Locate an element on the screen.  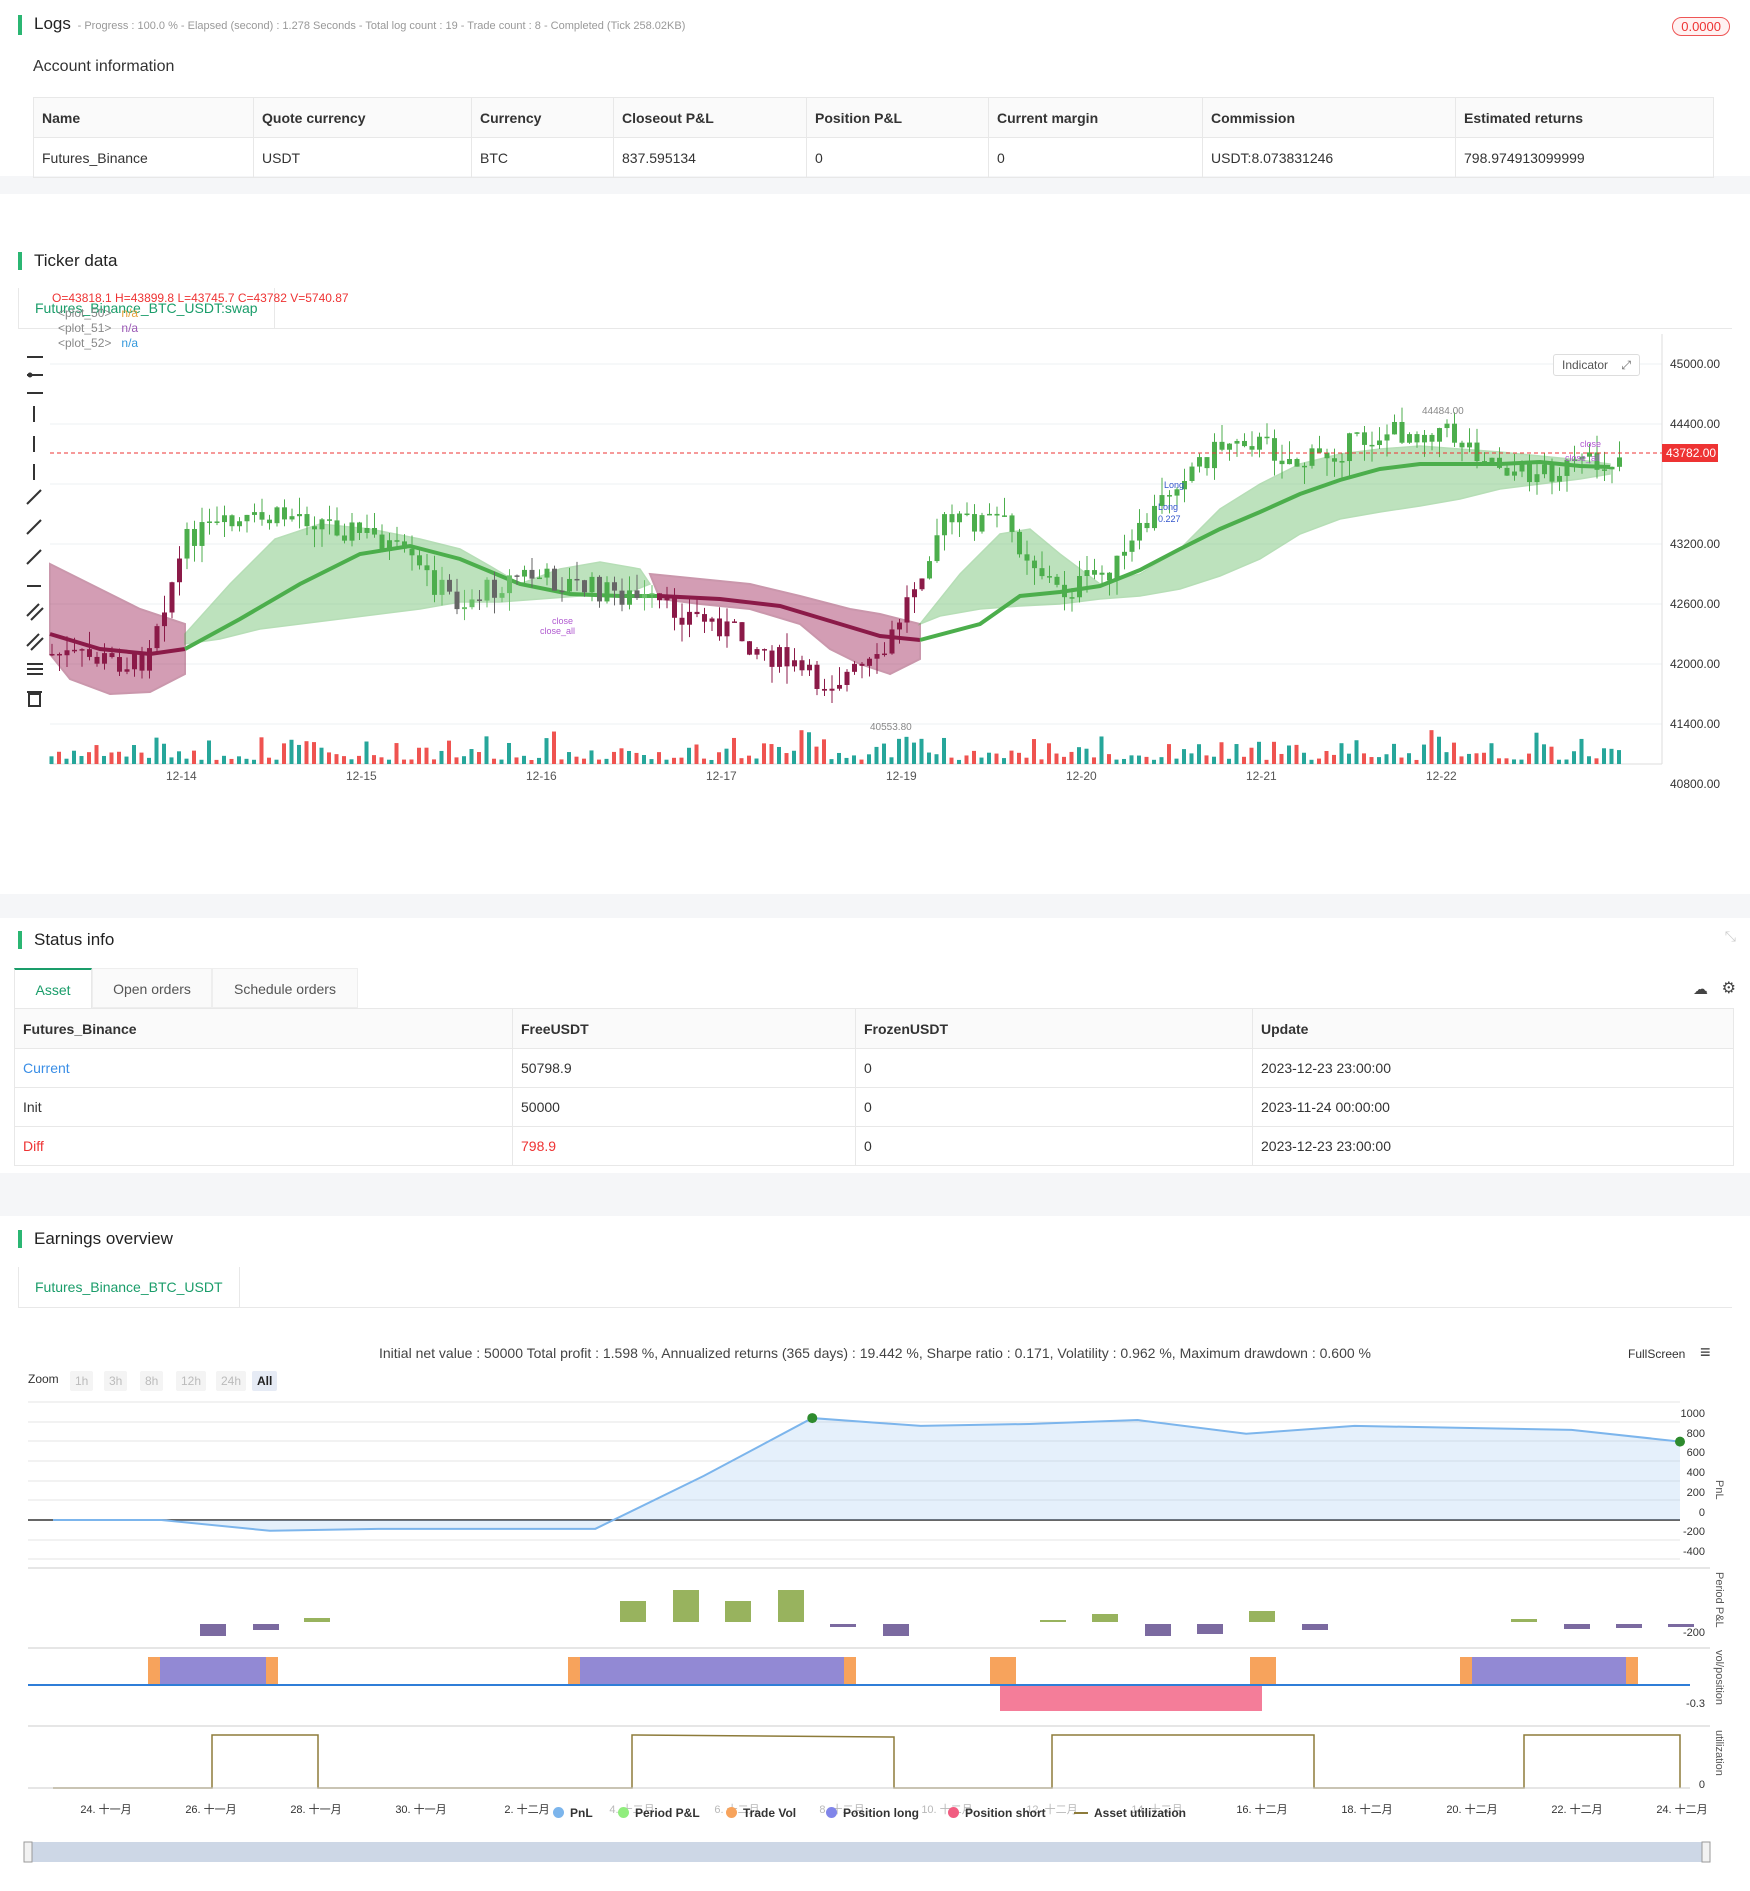
indicator-button: Indicator ⤢ is located at coordinates (1596, 365).